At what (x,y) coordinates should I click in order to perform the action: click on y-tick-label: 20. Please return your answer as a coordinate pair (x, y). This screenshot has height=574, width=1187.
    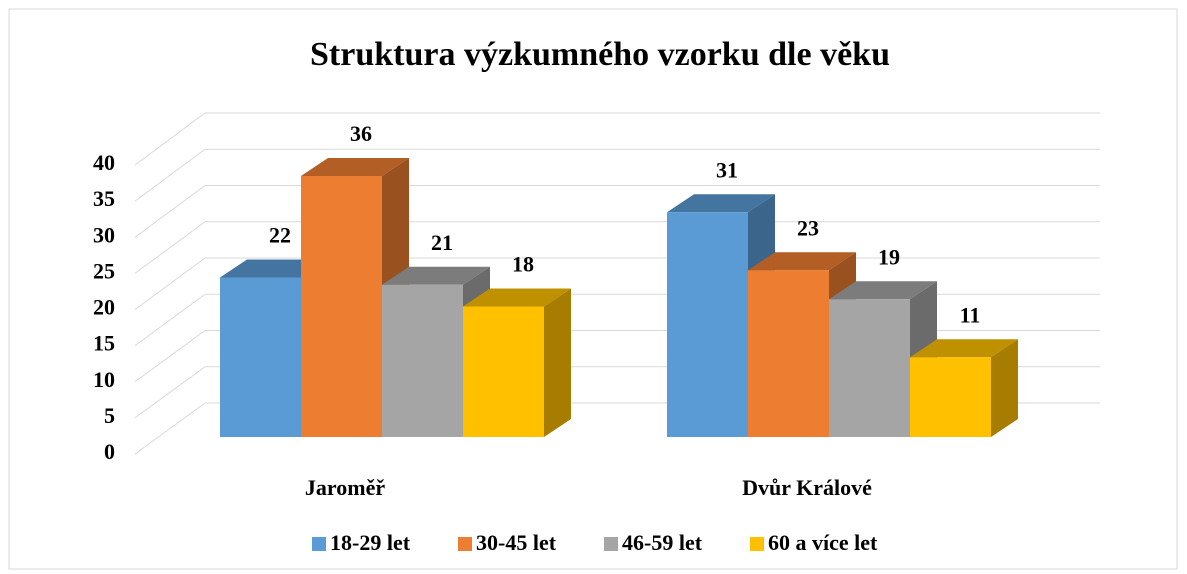
    Looking at the image, I should click on (104, 307).